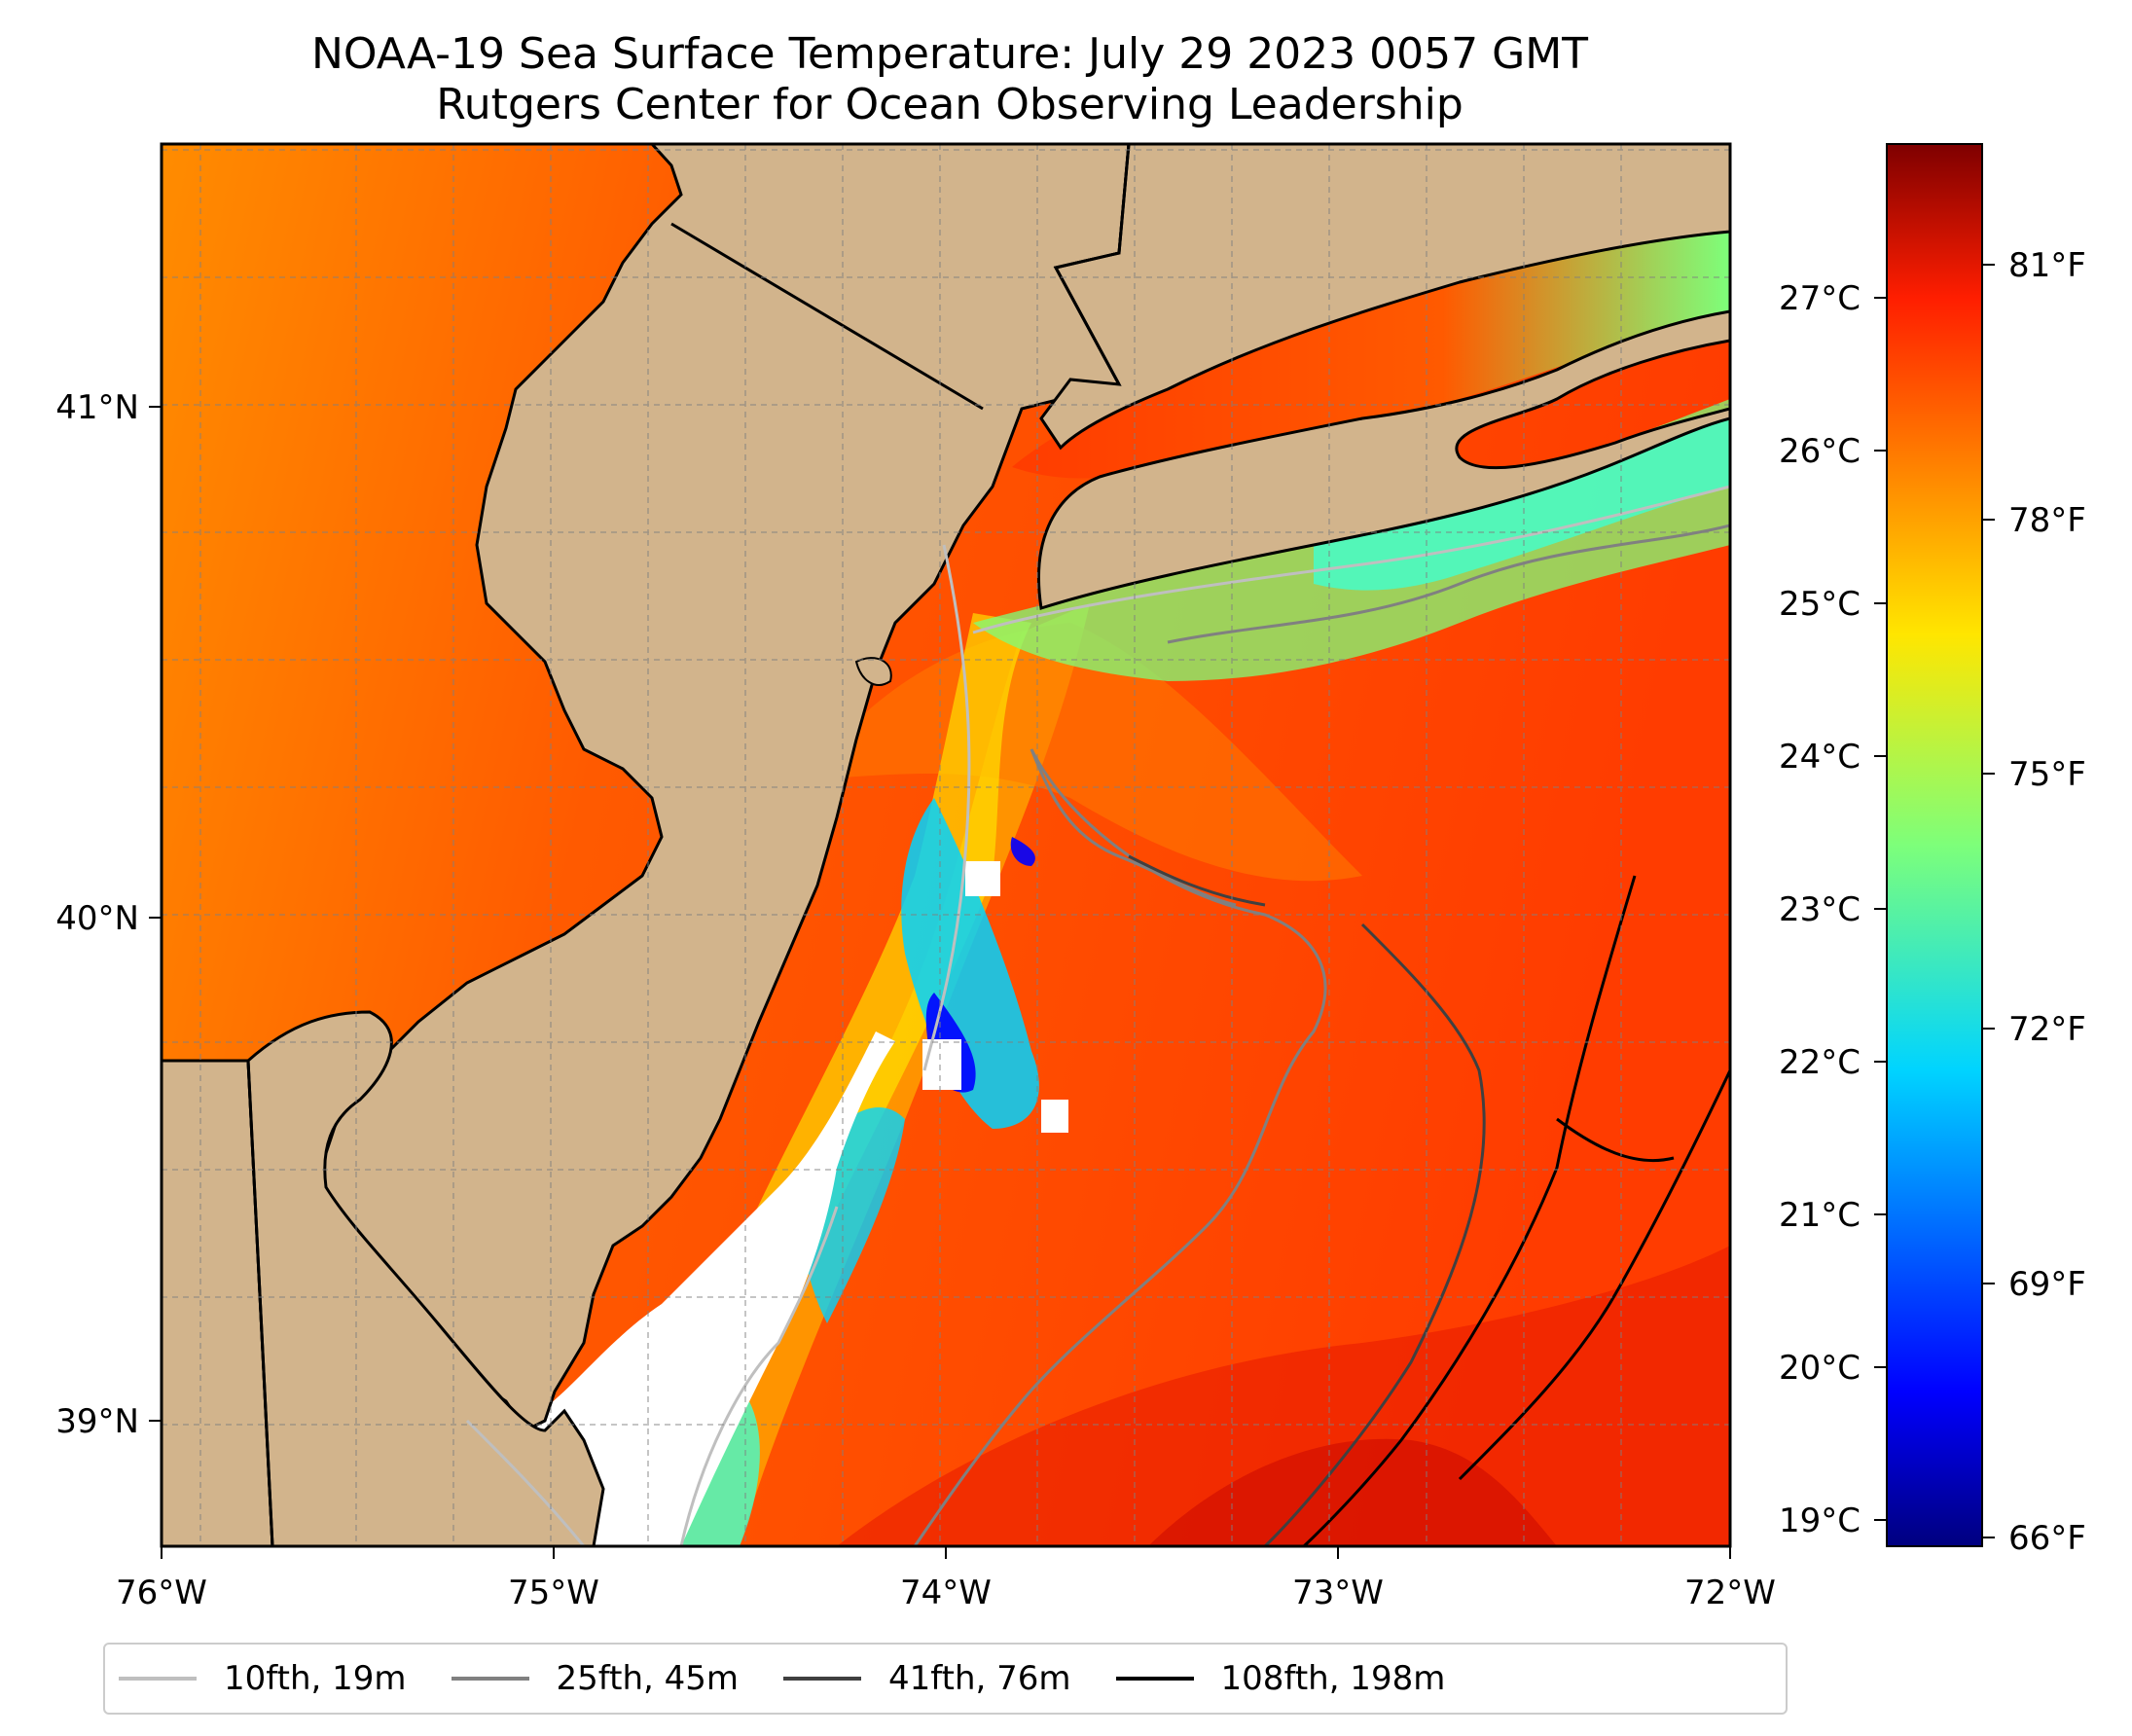  What do you see at coordinates (1935, 845) in the screenshot?
I see `colorbar-gradient` at bounding box center [1935, 845].